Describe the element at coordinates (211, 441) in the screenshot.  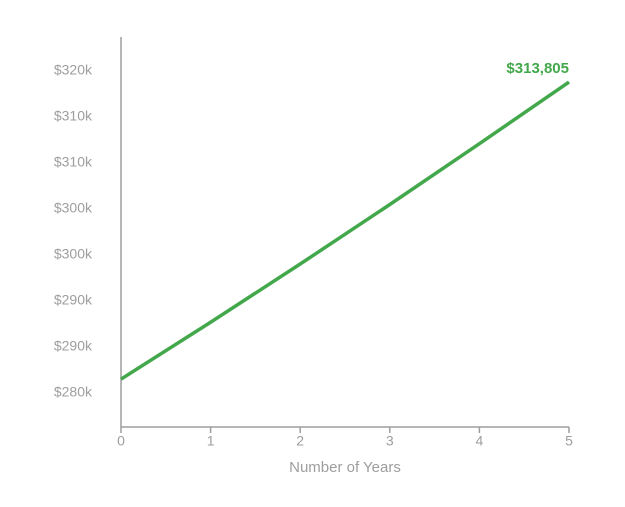
I see `x-tick-label: 1` at that location.